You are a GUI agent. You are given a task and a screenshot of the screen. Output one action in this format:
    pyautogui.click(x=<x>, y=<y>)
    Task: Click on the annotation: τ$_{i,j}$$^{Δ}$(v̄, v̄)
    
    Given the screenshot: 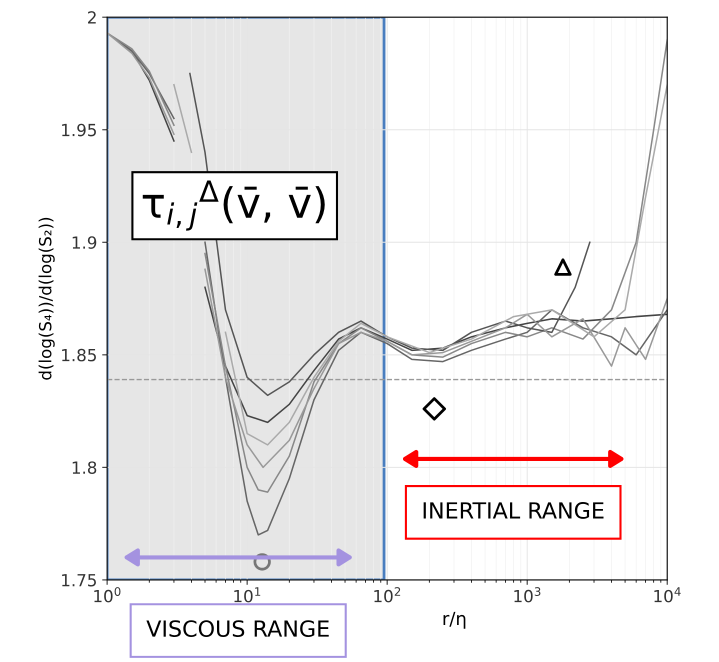 What is the action you would take?
    pyautogui.click(x=233, y=205)
    